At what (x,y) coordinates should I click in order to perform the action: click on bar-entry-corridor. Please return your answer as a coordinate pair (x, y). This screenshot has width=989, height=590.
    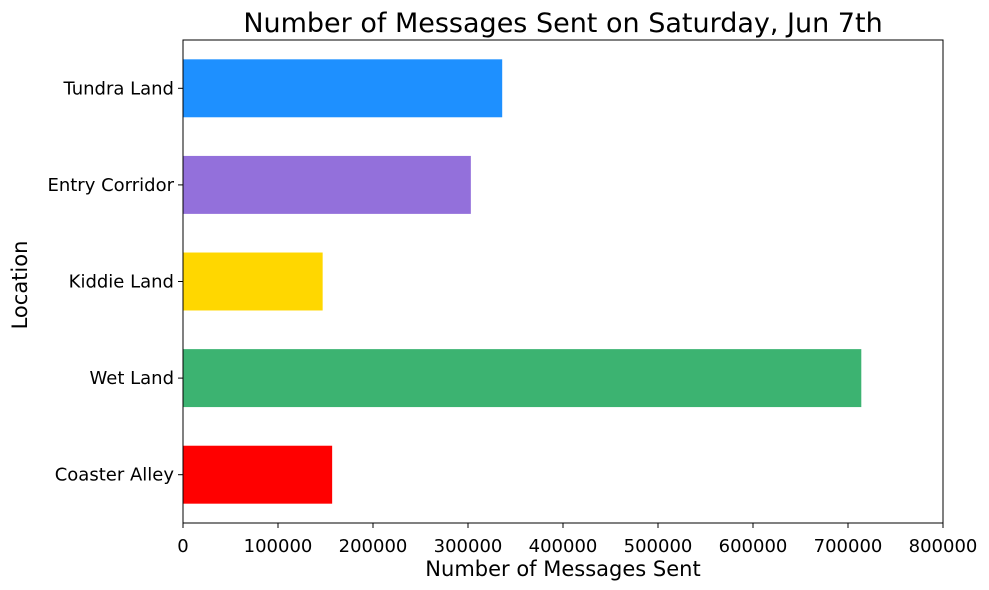
    Looking at the image, I should click on (327, 184).